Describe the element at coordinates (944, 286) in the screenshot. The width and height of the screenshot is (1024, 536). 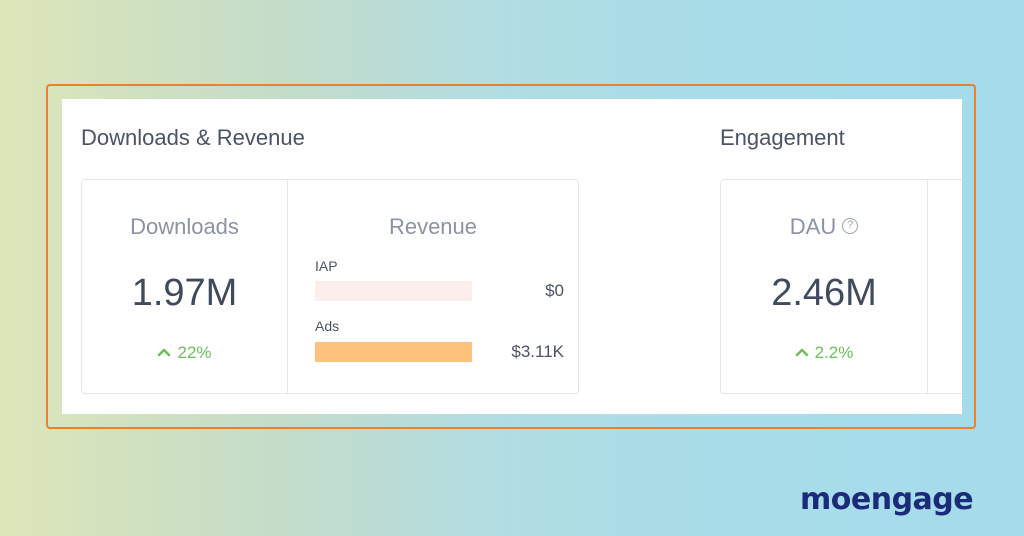
I see `next-metric` at that location.